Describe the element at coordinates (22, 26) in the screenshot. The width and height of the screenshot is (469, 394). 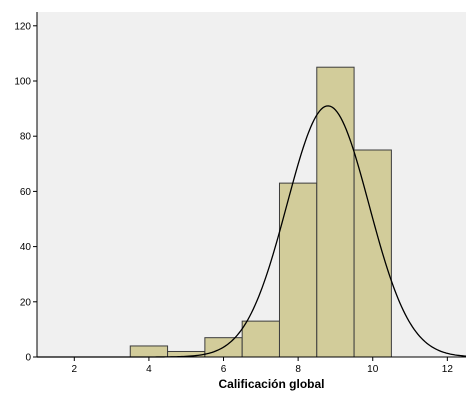
I see `y-tick-label: 120` at that location.